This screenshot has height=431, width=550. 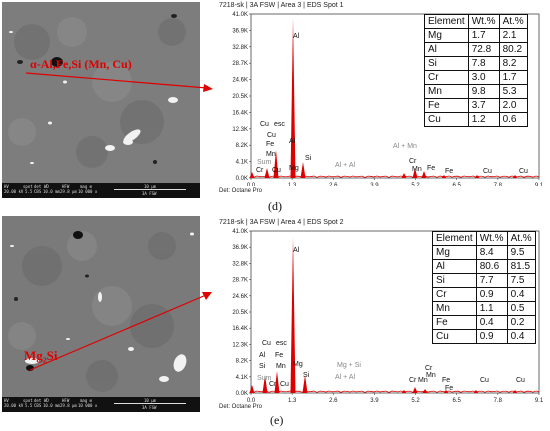 What do you see at coordinates (449, 388) in the screenshot?
I see `peak-label: Fe` at bounding box center [449, 388].